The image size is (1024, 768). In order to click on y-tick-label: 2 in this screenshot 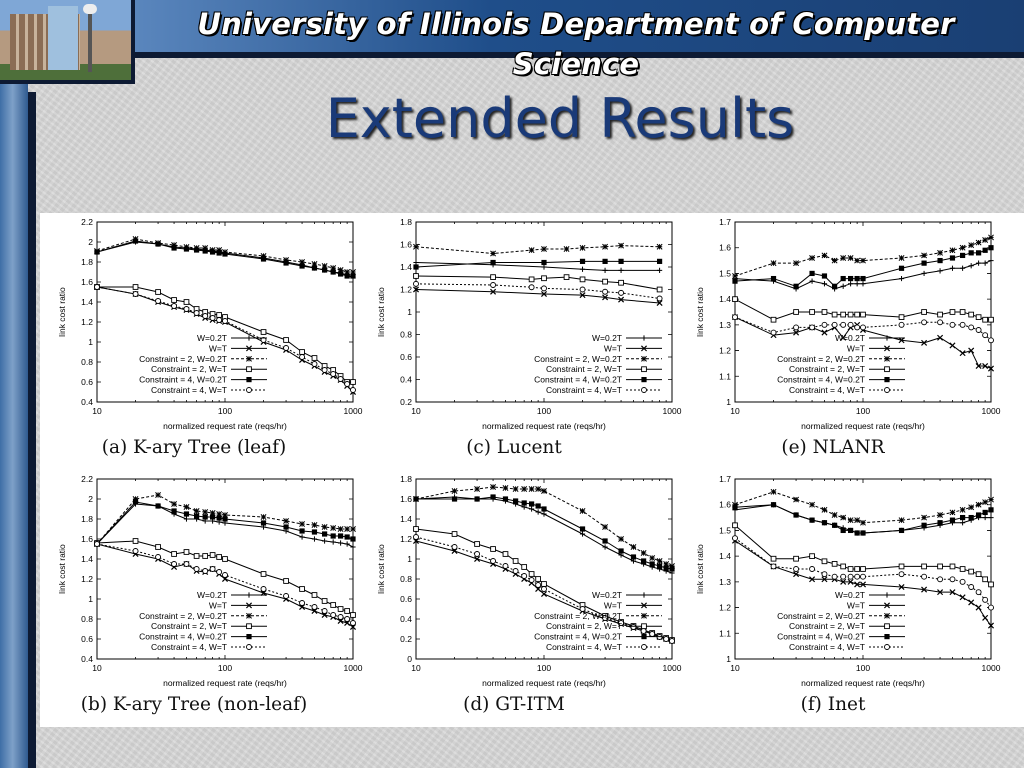, I will do `click(90, 499)`.